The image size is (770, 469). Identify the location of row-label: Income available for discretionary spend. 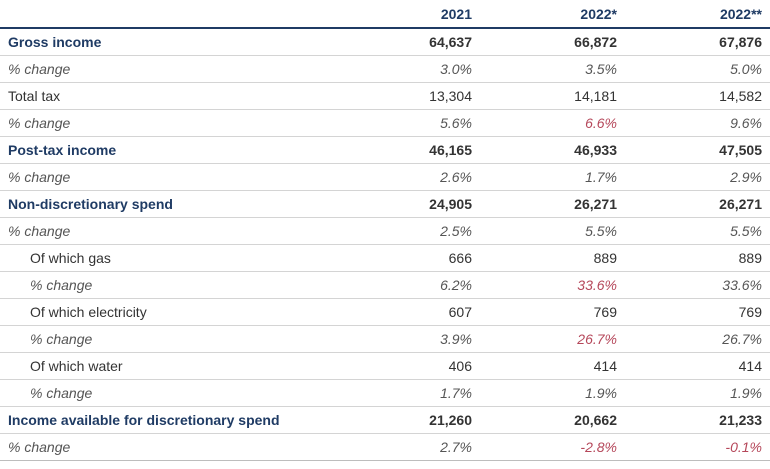
(167, 420).